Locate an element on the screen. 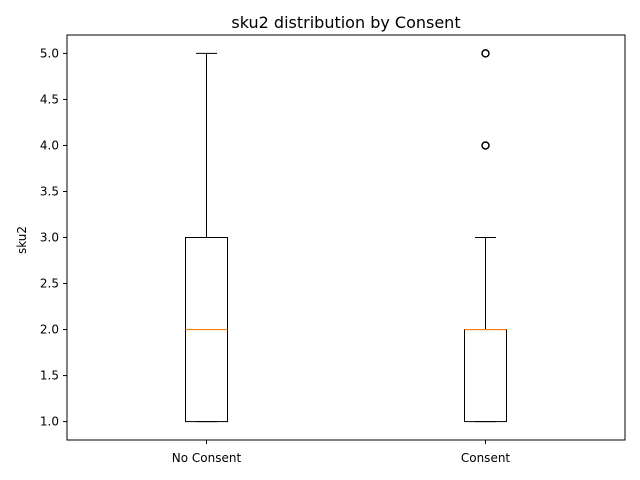 The image size is (640, 480). y-axis-label: sku2 is located at coordinates (22, 240).